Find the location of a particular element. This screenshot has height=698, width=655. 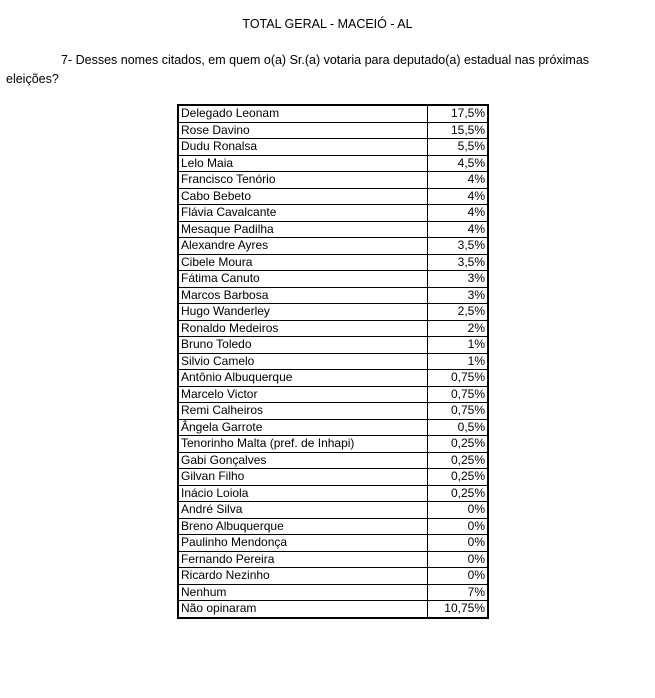

candidate-percentage: 15,5% is located at coordinates (458, 130).